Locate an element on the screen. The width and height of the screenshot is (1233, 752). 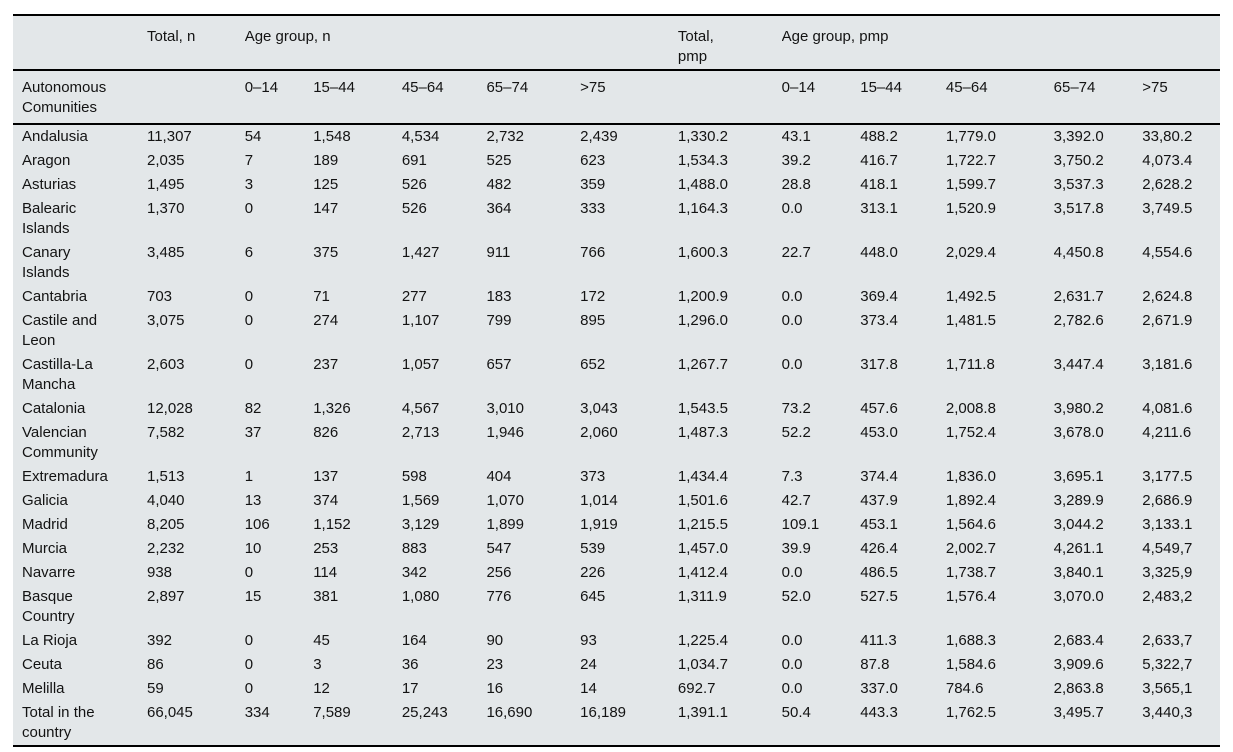
cell-n-over-75: 2,439 is located at coordinates (599, 136).